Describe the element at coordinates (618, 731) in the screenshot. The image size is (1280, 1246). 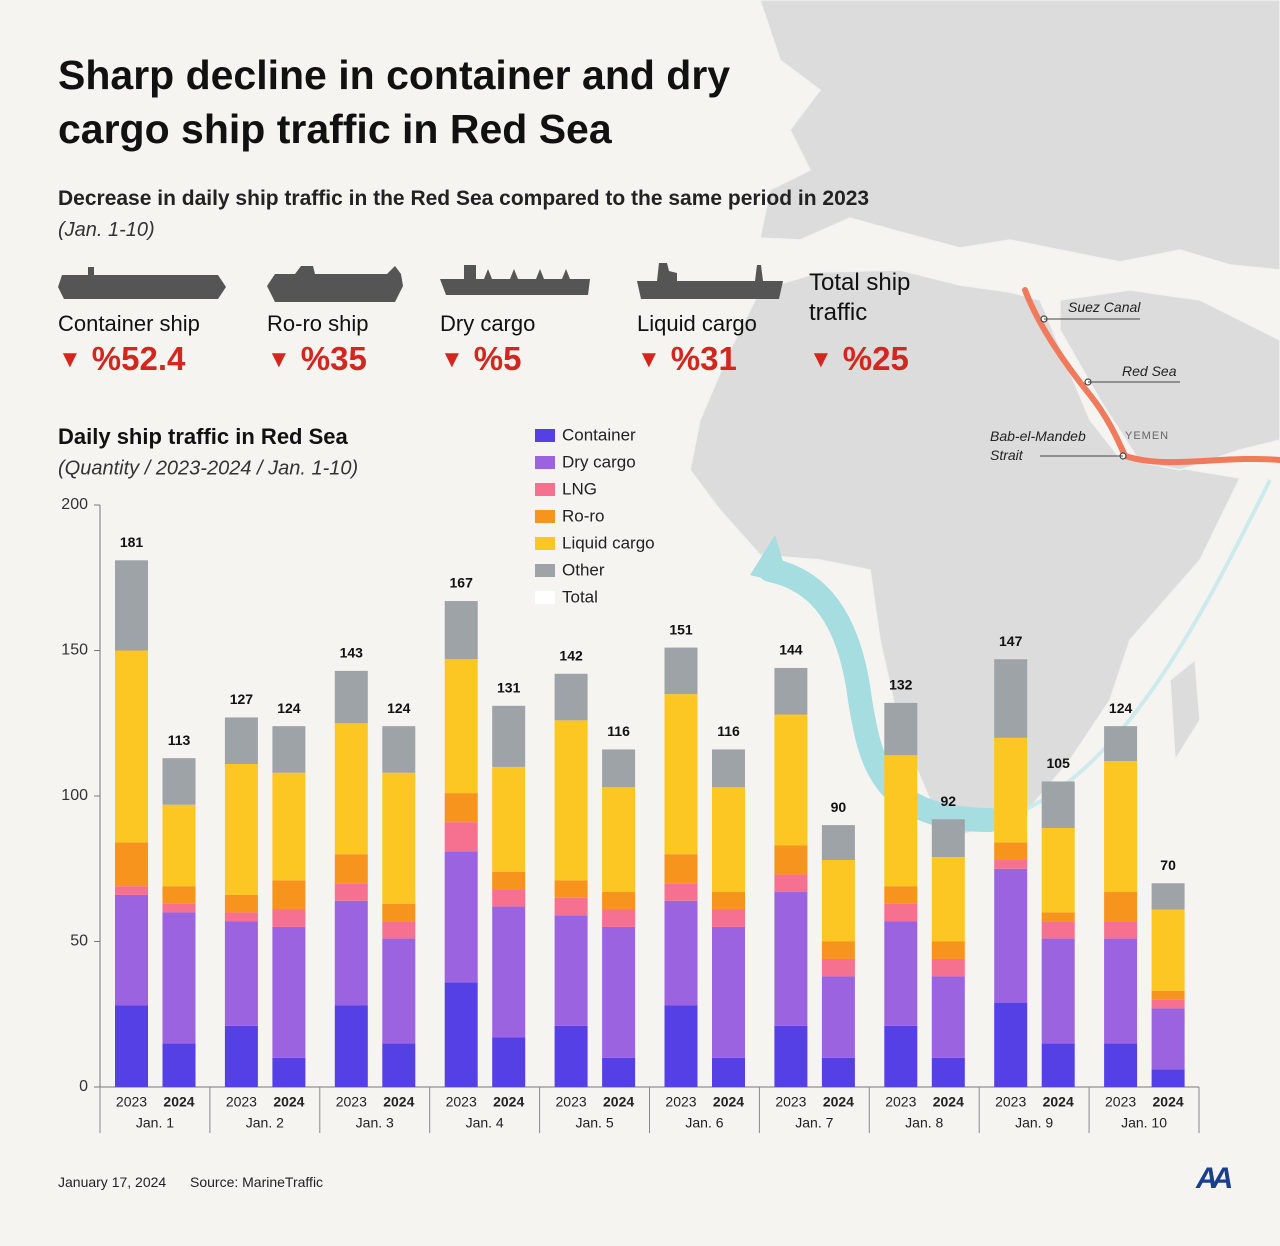
I see `total-label: 116` at that location.